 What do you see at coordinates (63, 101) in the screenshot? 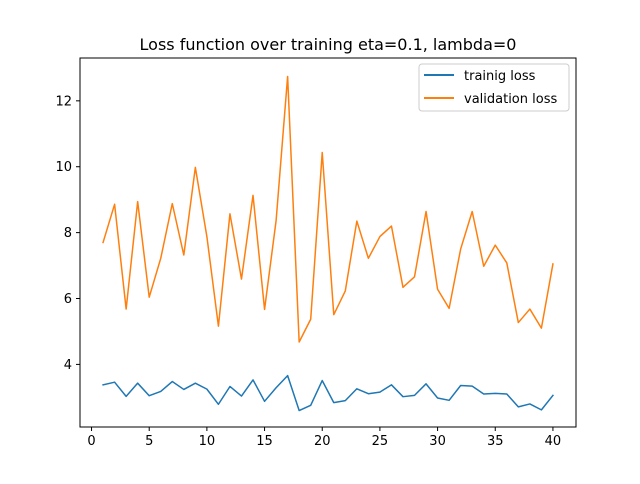
I see `y-tick-label: 12` at bounding box center [63, 101].